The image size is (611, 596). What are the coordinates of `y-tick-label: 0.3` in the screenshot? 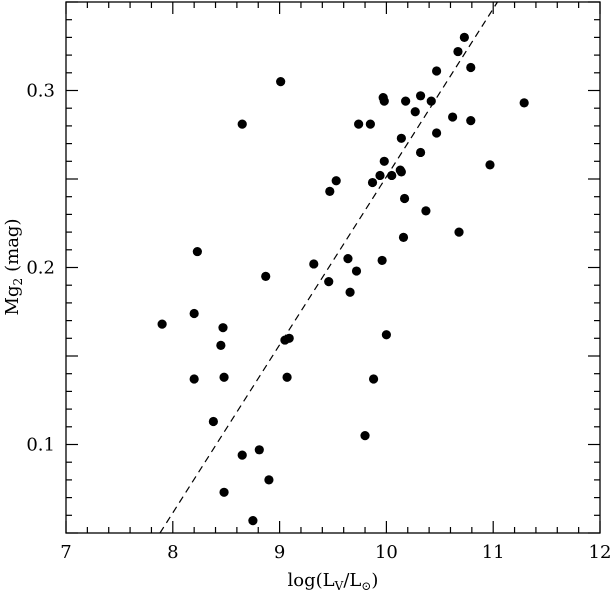 It's located at (40, 91).